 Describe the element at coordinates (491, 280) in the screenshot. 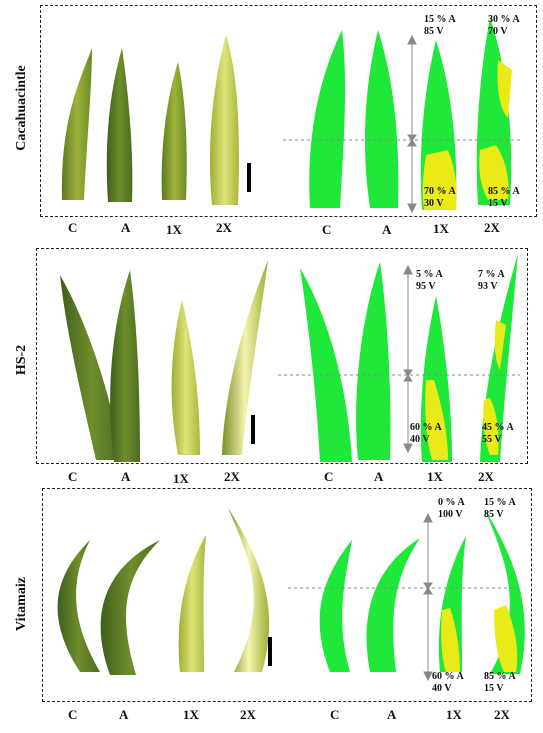

I see `percent-top-2x: 7 % A 93 V` at that location.